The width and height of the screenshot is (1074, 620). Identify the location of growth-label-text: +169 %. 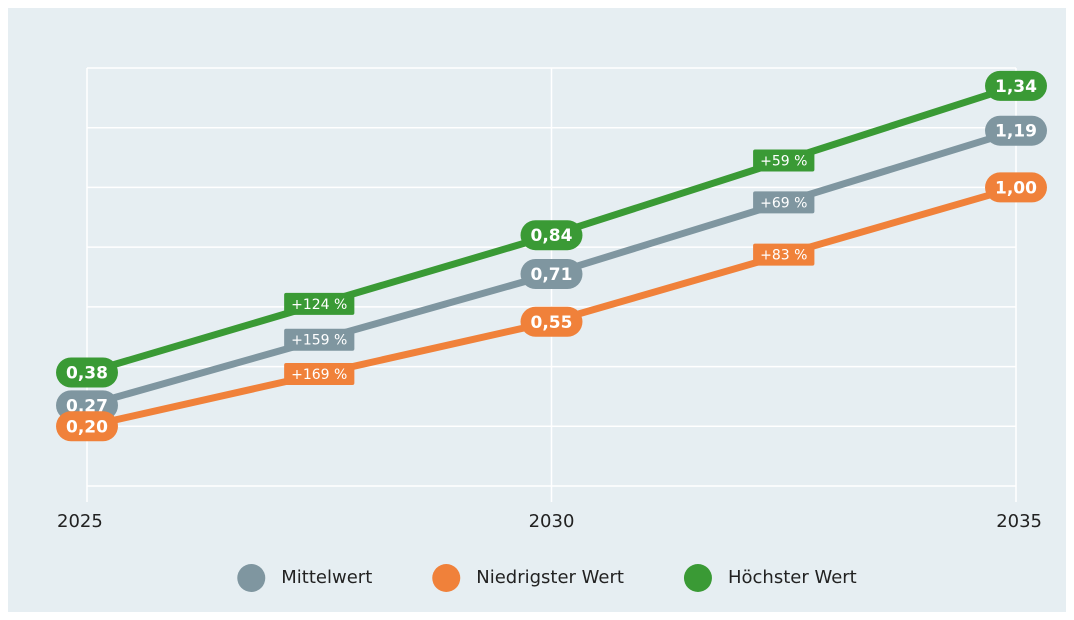
(319, 375).